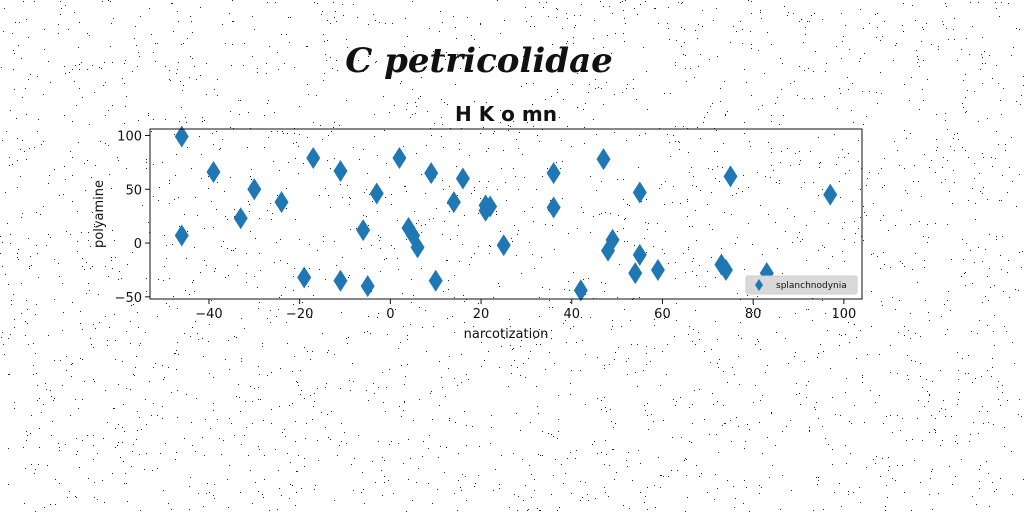 The width and height of the screenshot is (1024, 512). I want to click on y-tick-label: −50, so click(128, 298).